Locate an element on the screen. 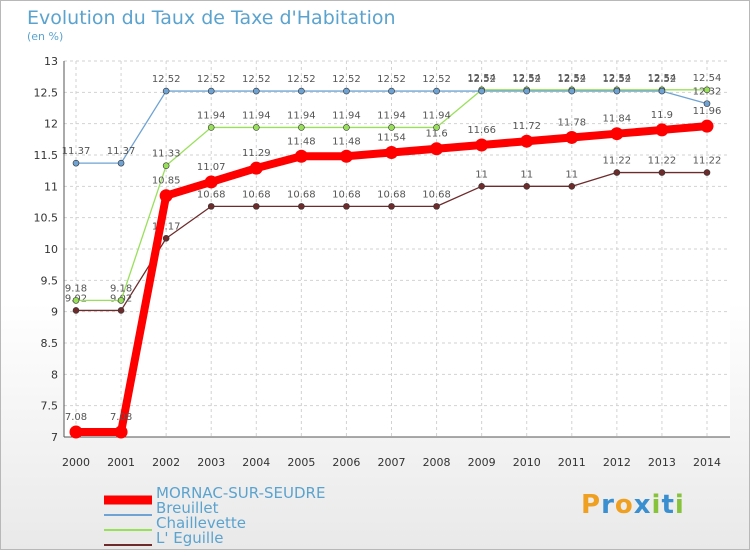  y-tick-label: 10.5 is located at coordinates (46, 218).